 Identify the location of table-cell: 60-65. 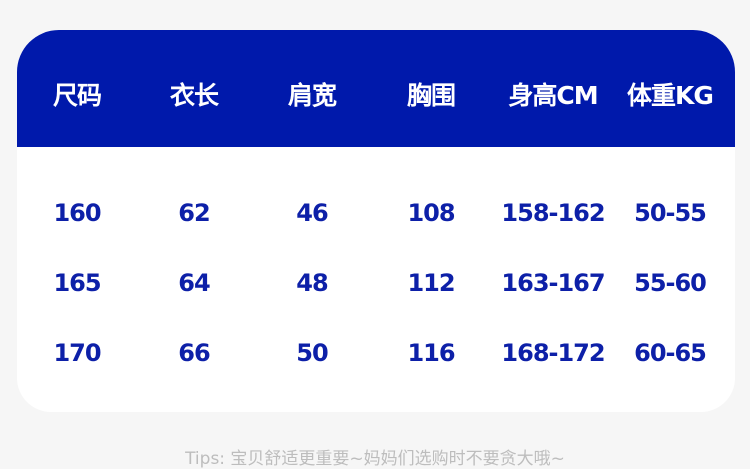
(670, 353).